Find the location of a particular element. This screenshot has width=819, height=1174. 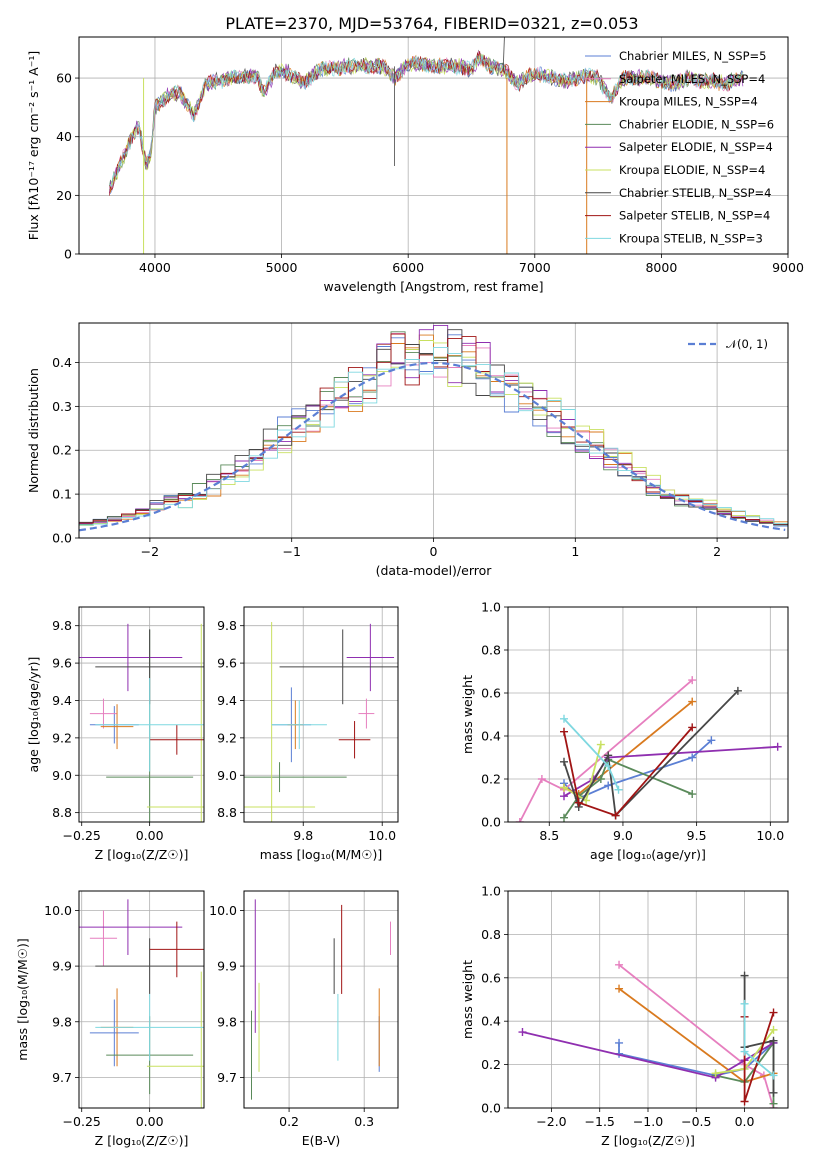

x-tick-label: −1.0 is located at coordinates (648, 1121).